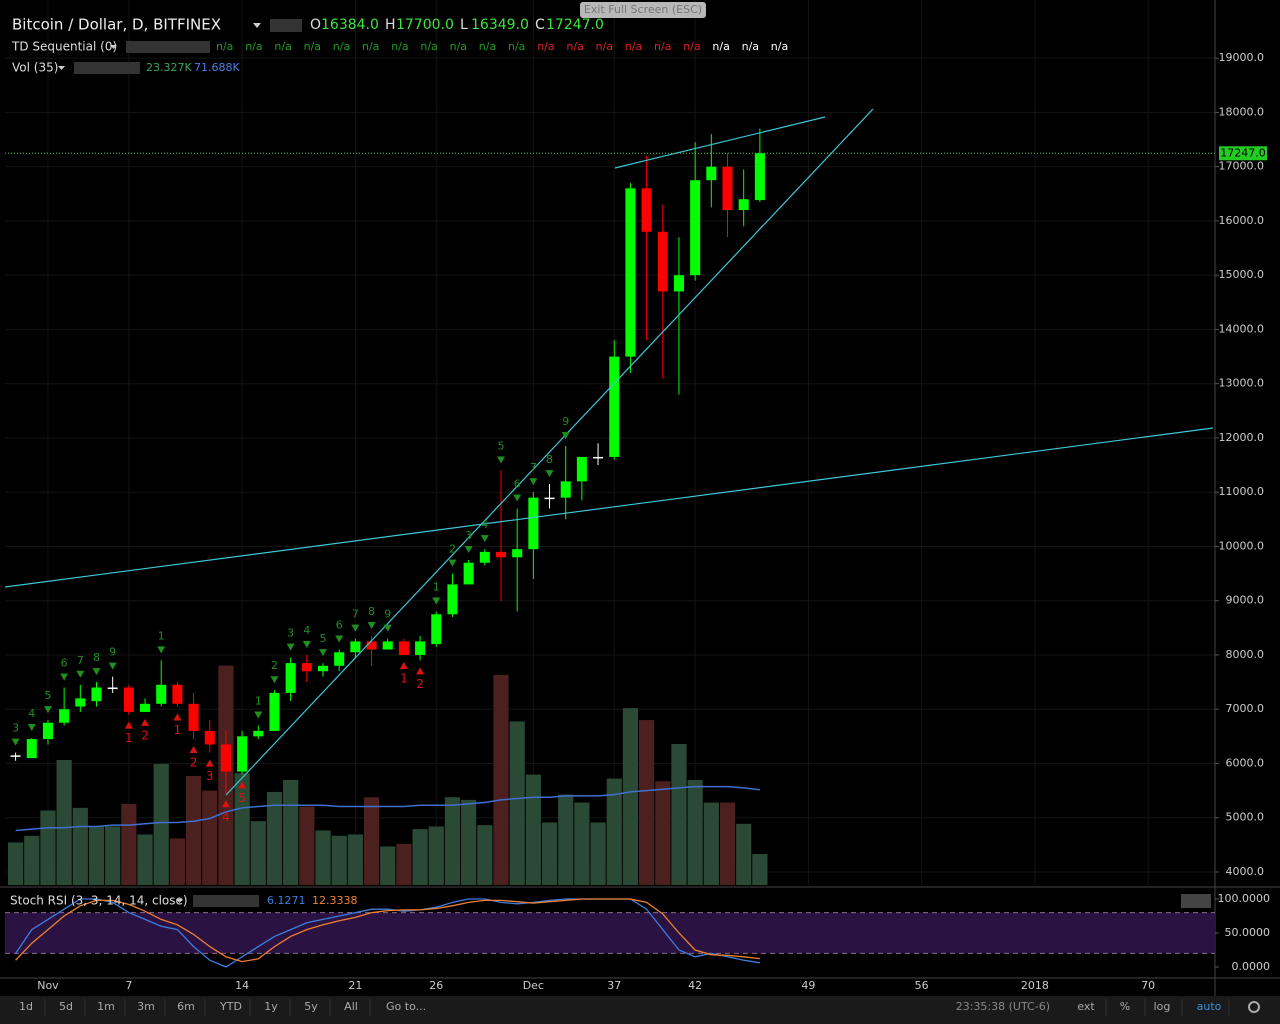 Image resolution: width=1280 pixels, height=1024 pixels. What do you see at coordinates (388, 775) in the screenshot?
I see `volume-layer` at bounding box center [388, 775].